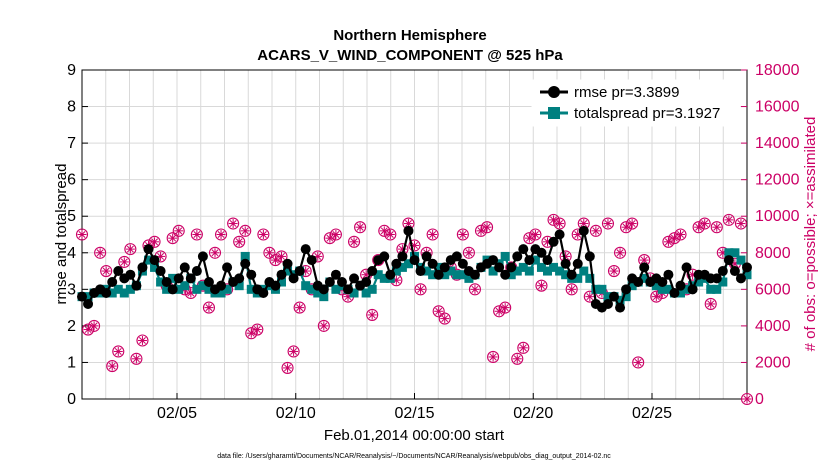 The image size is (830, 470). Describe the element at coordinates (71, 399) in the screenshot. I see `y-left-tick-label: 0` at that location.